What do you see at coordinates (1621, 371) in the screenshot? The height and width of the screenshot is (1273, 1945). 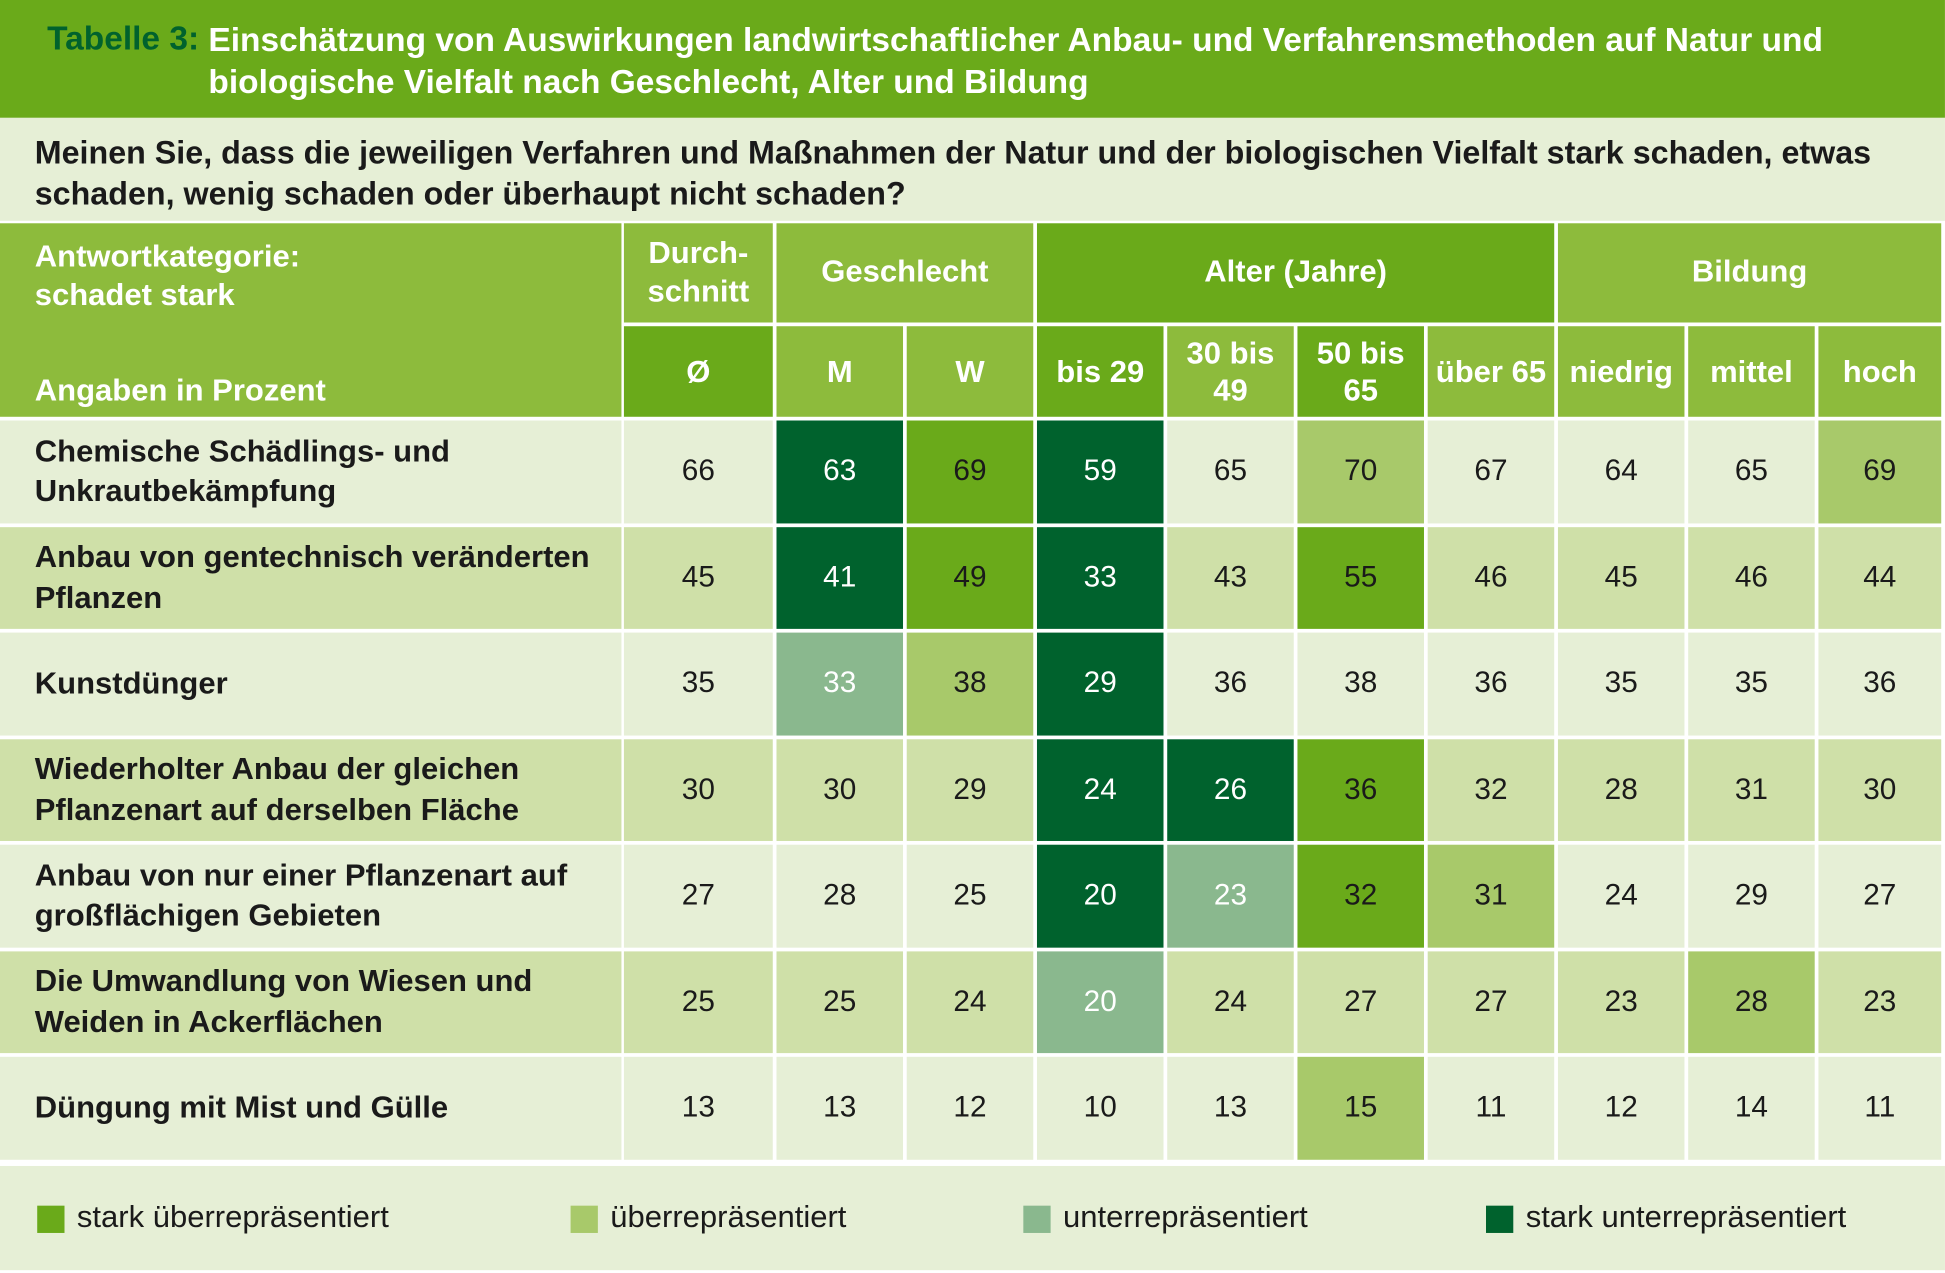 I see `column-header: niedrig` at bounding box center [1621, 371].